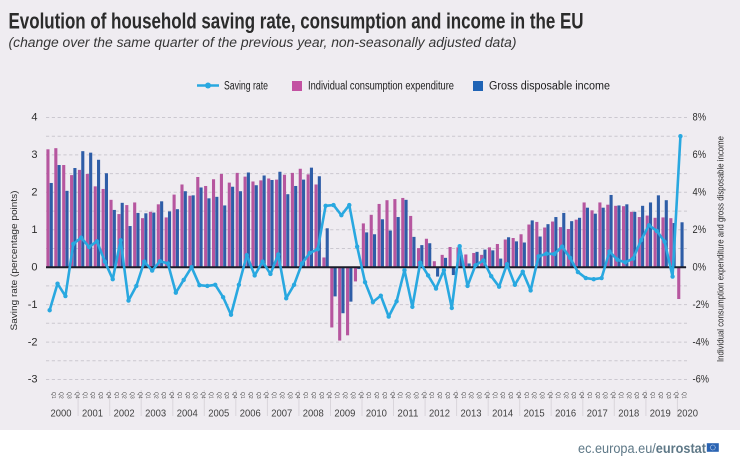 The image size is (740, 468). I want to click on svg-text: ec.europa.eu/eurostat, so click(642, 448).